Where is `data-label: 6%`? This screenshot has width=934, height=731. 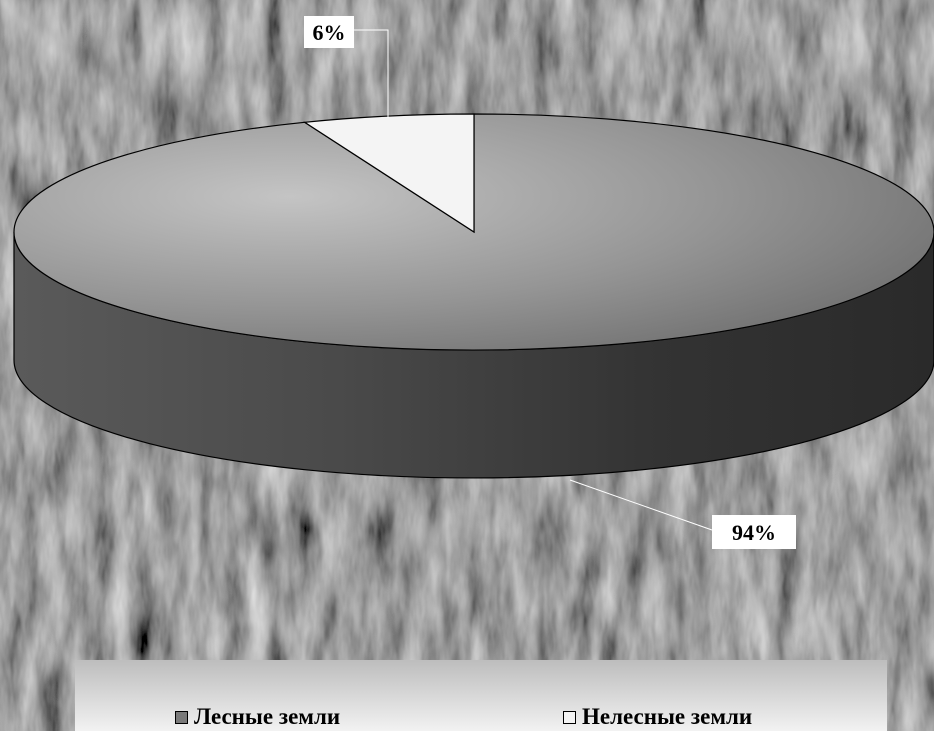 data-label: 6% is located at coordinates (329, 32).